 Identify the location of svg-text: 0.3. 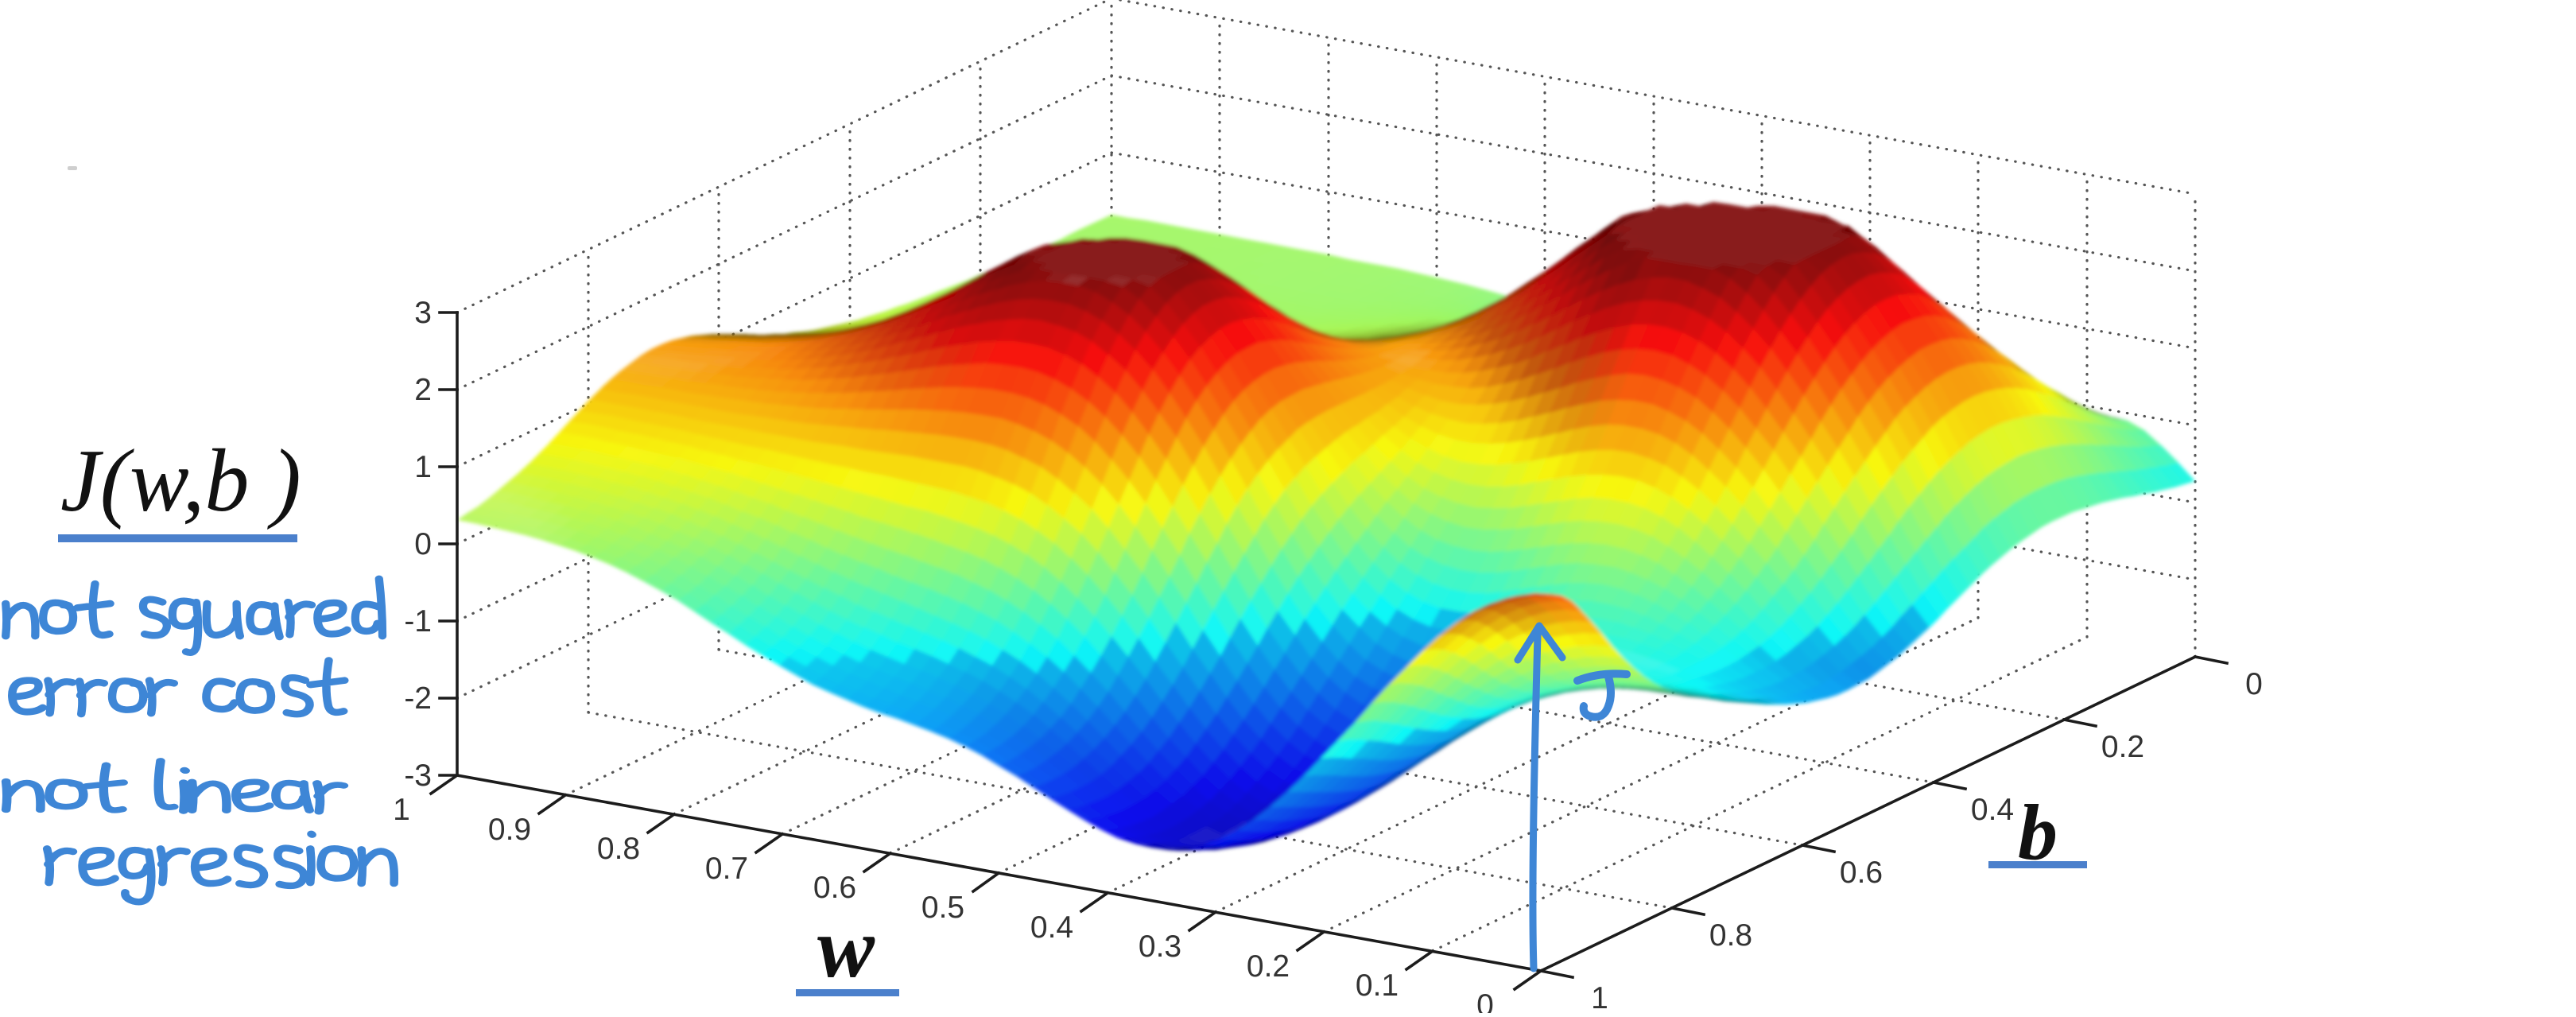
(1160, 947).